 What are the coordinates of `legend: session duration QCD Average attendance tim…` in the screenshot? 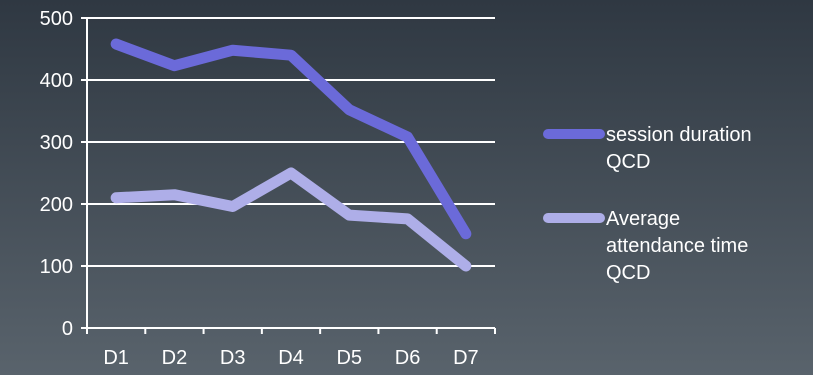 It's located at (647, 204).